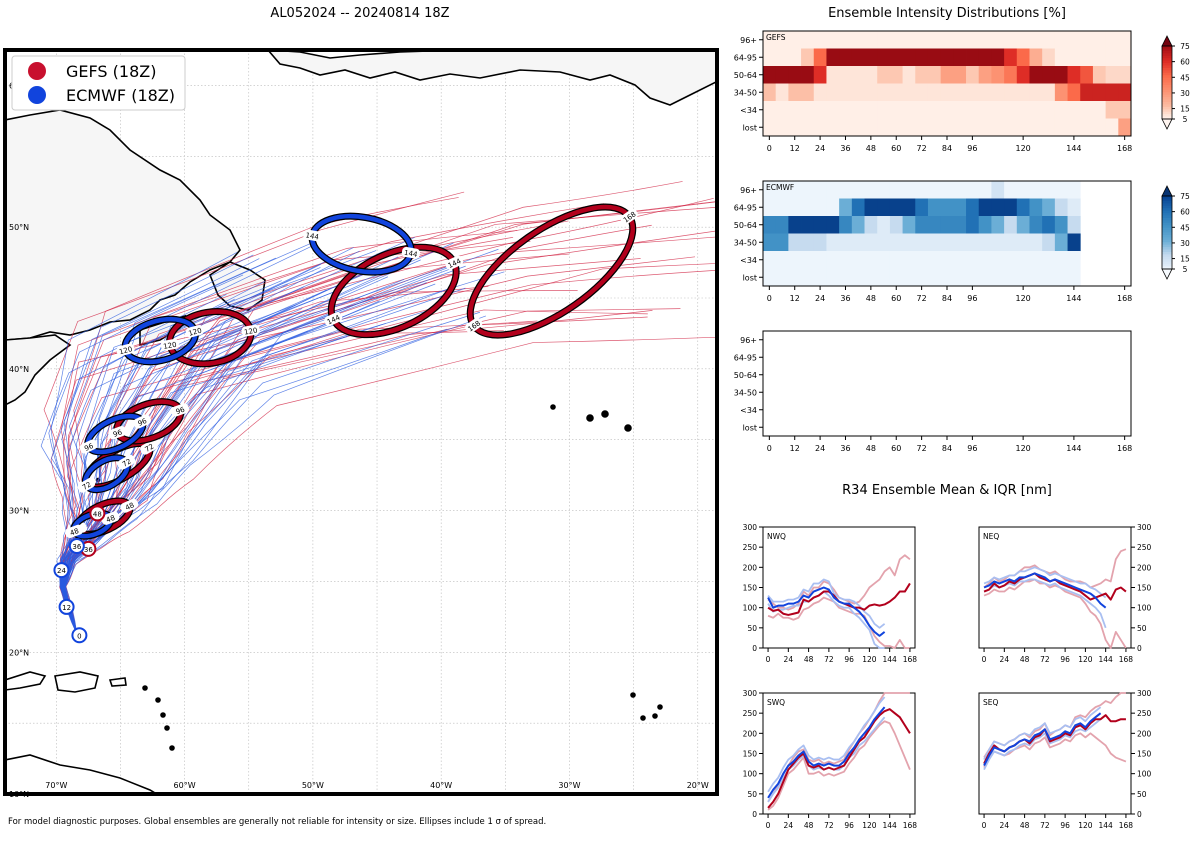 The height and width of the screenshot is (844, 1200). Describe the element at coordinates (38, 370) in the screenshot. I see `us-east-coast-landmass` at that location.